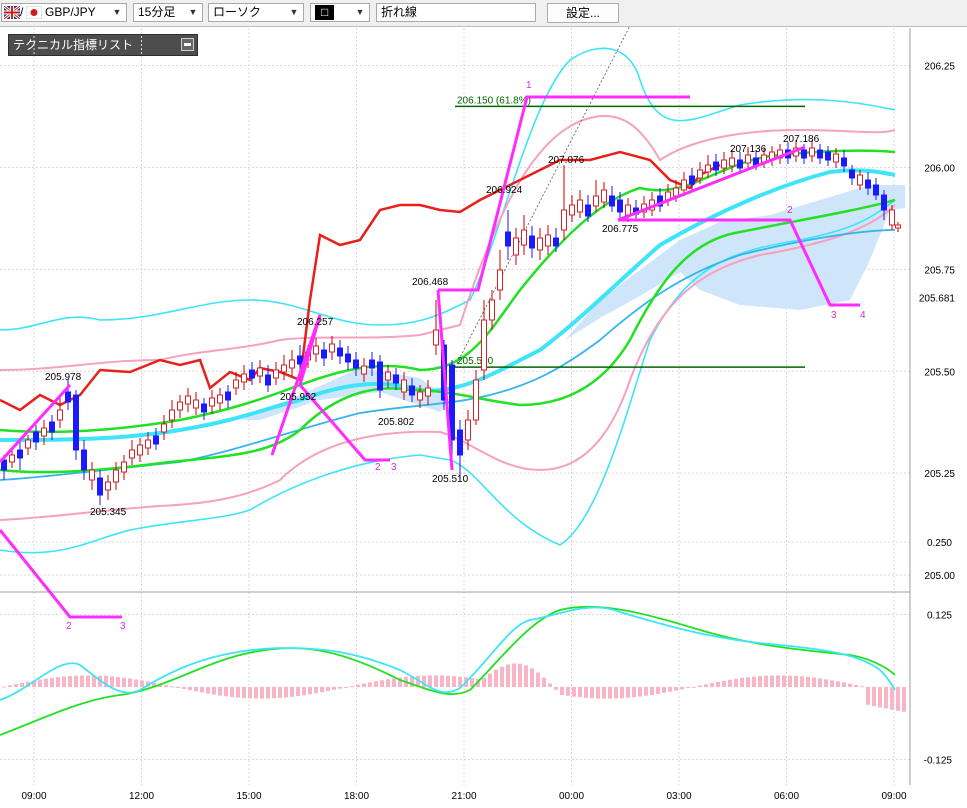 The image size is (967, 808). What do you see at coordinates (187, 44) in the screenshot?
I see `minimize-icon` at bounding box center [187, 44].